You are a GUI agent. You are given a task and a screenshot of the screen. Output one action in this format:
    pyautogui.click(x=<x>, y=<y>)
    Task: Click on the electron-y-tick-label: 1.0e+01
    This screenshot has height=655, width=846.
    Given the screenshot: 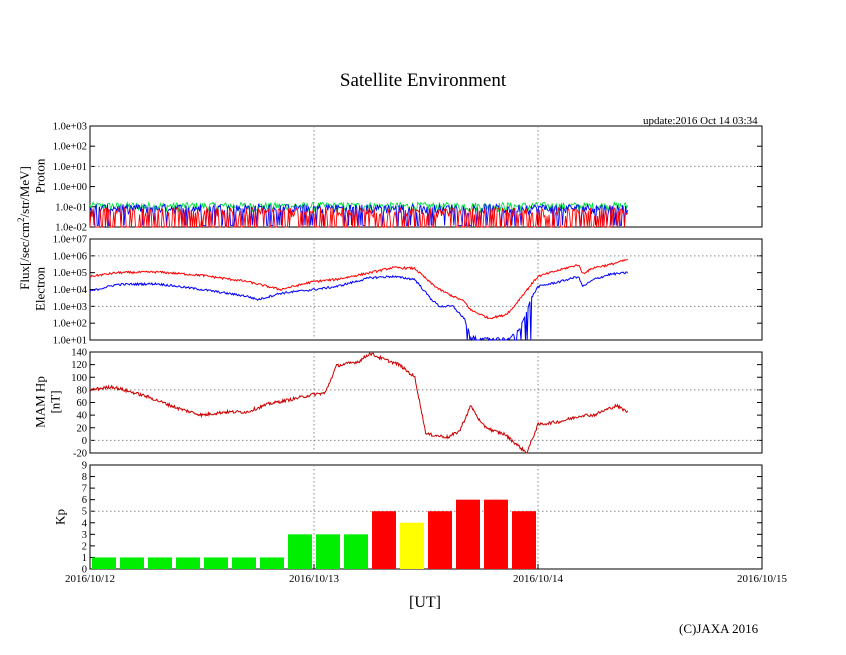 What is the action you would take?
    pyautogui.click(x=70, y=341)
    